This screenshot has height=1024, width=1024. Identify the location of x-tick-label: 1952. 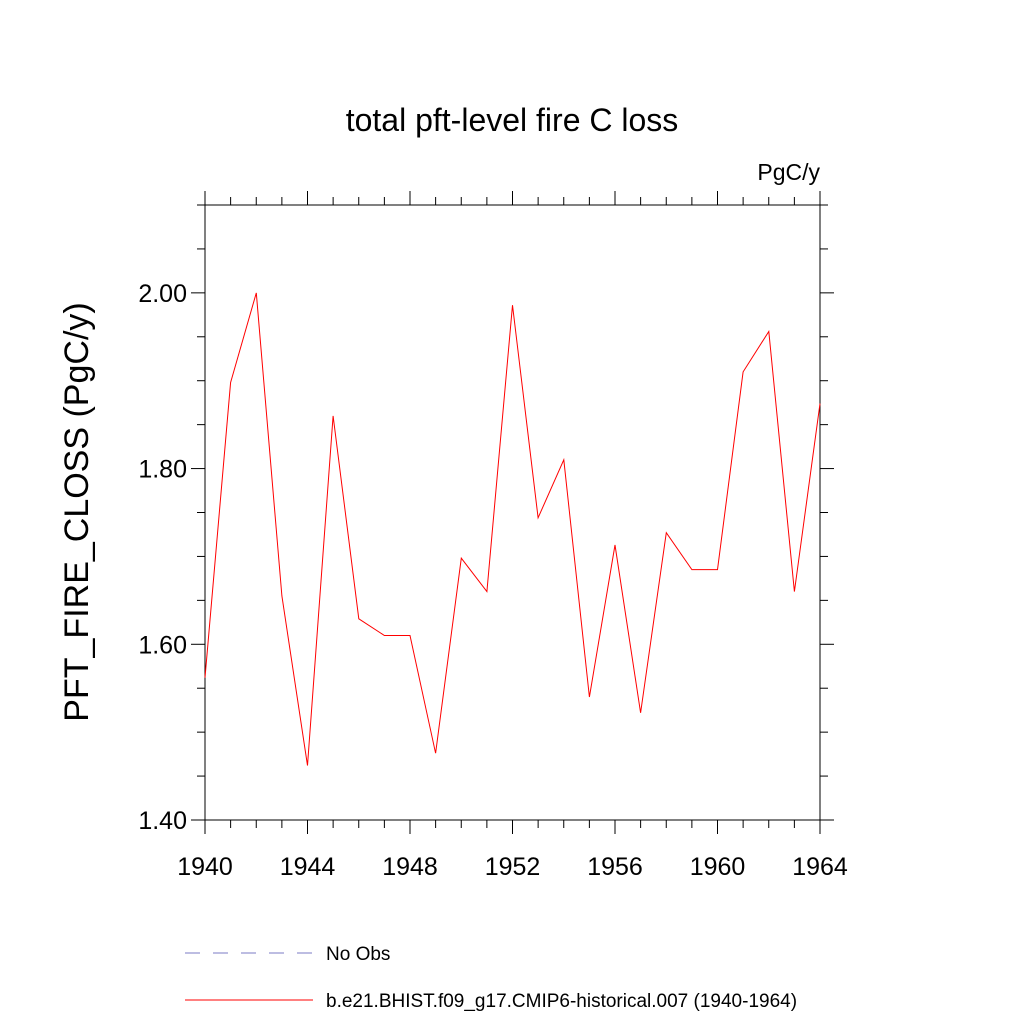
(513, 867).